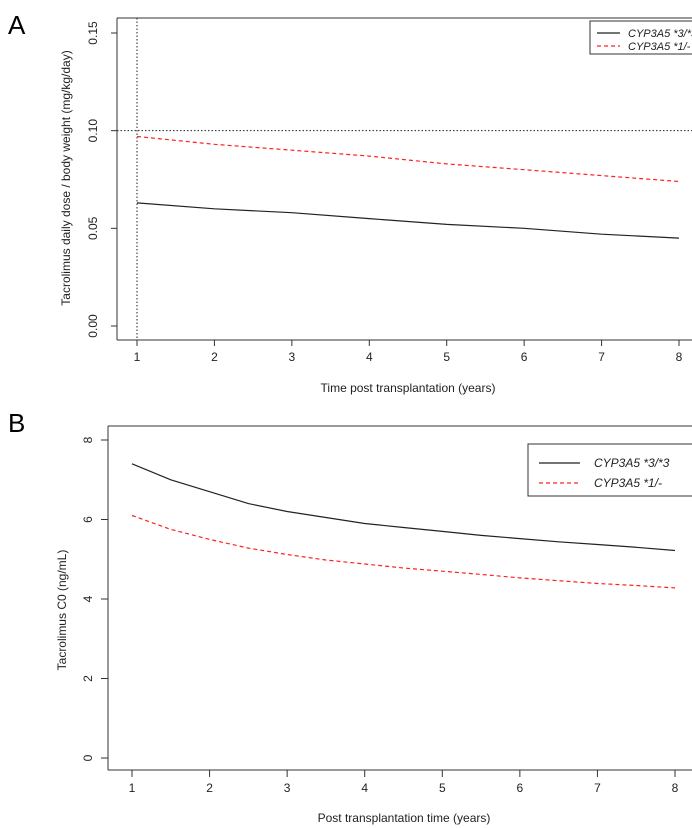  What do you see at coordinates (17, 423) in the screenshot?
I see `panel-letter-b: B` at bounding box center [17, 423].